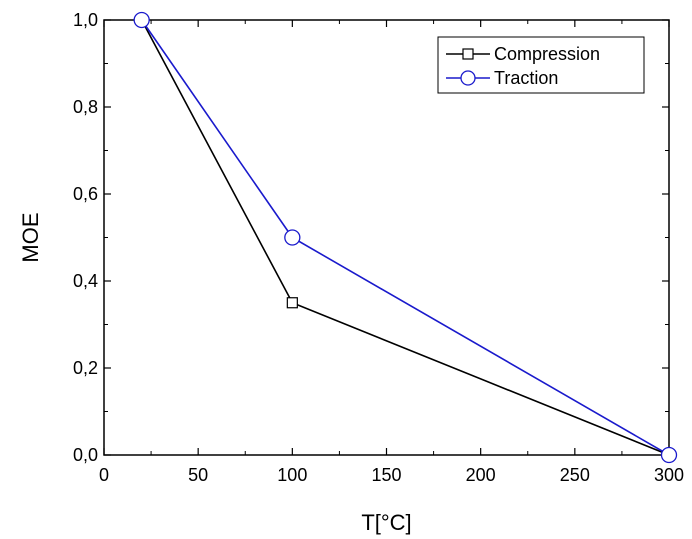  Describe the element at coordinates (85, 281) in the screenshot. I see `y-tick-label: 0,4` at that location.